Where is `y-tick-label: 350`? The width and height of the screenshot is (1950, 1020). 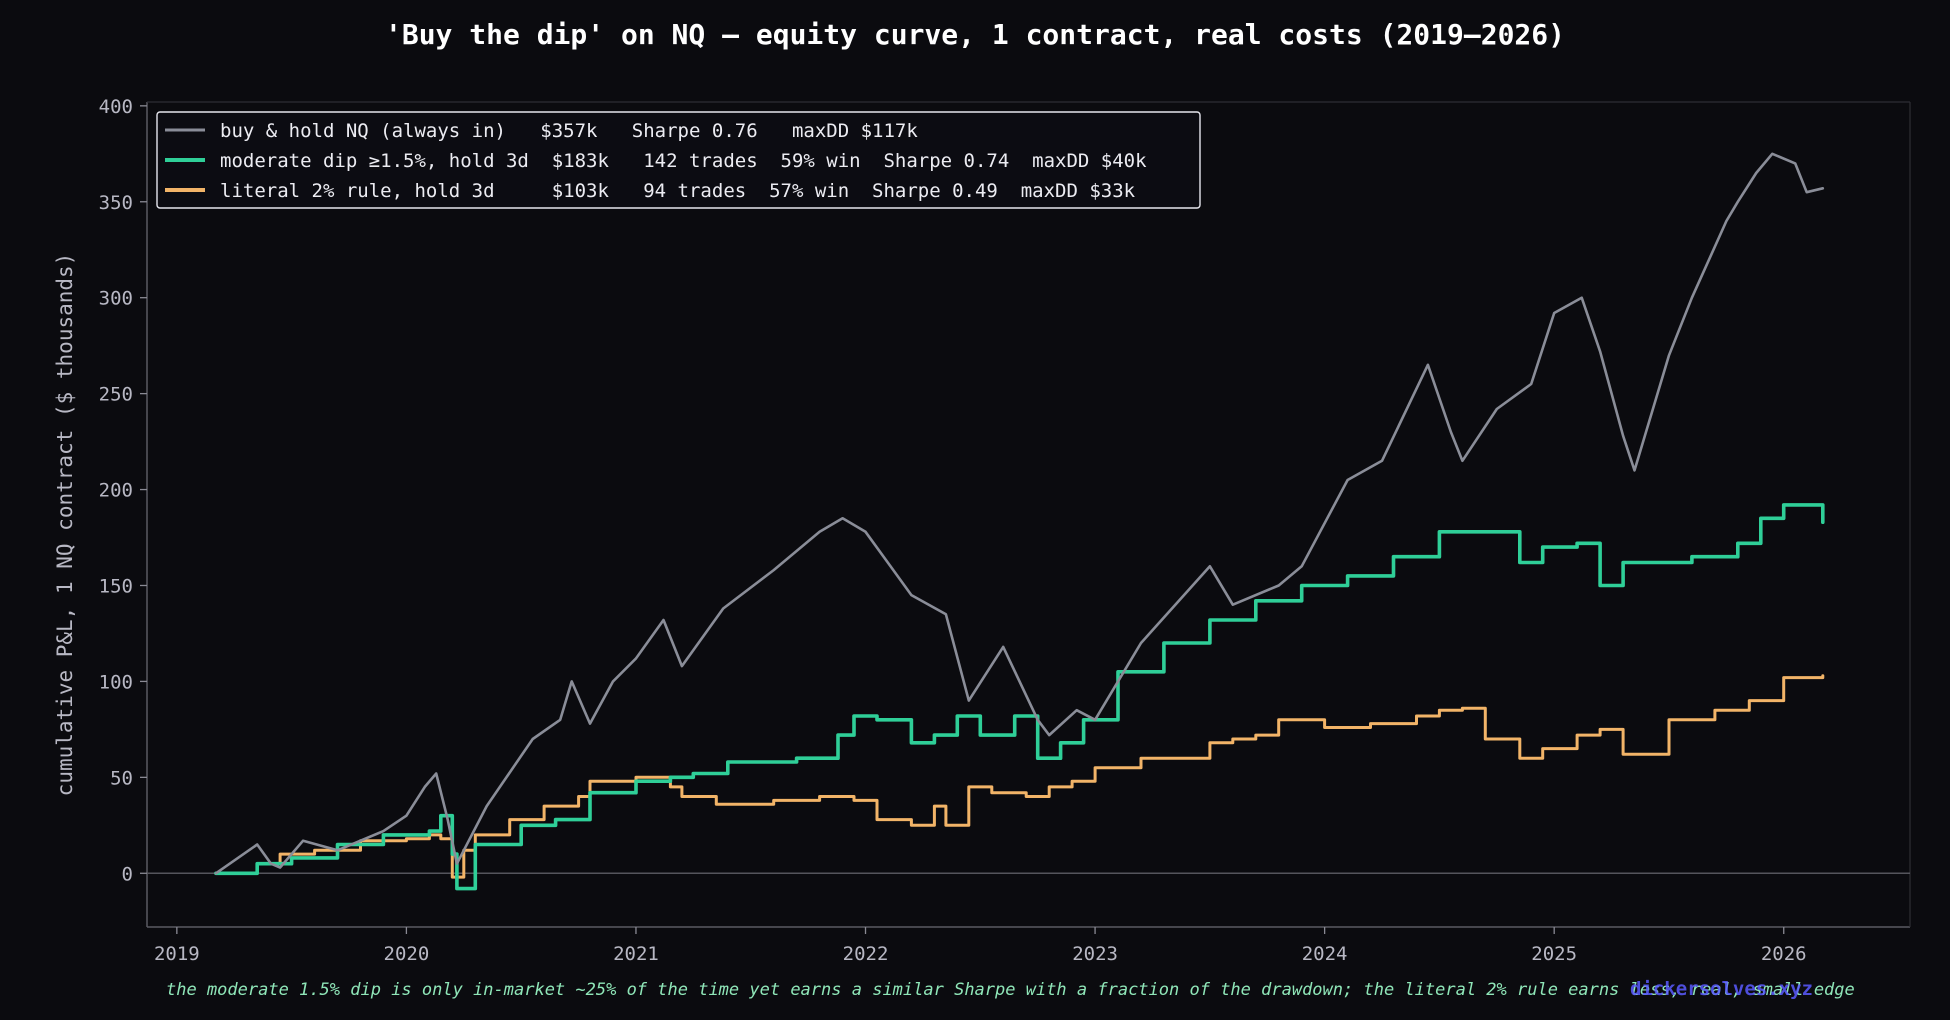
y-tick-label: 350 is located at coordinates (116, 203).